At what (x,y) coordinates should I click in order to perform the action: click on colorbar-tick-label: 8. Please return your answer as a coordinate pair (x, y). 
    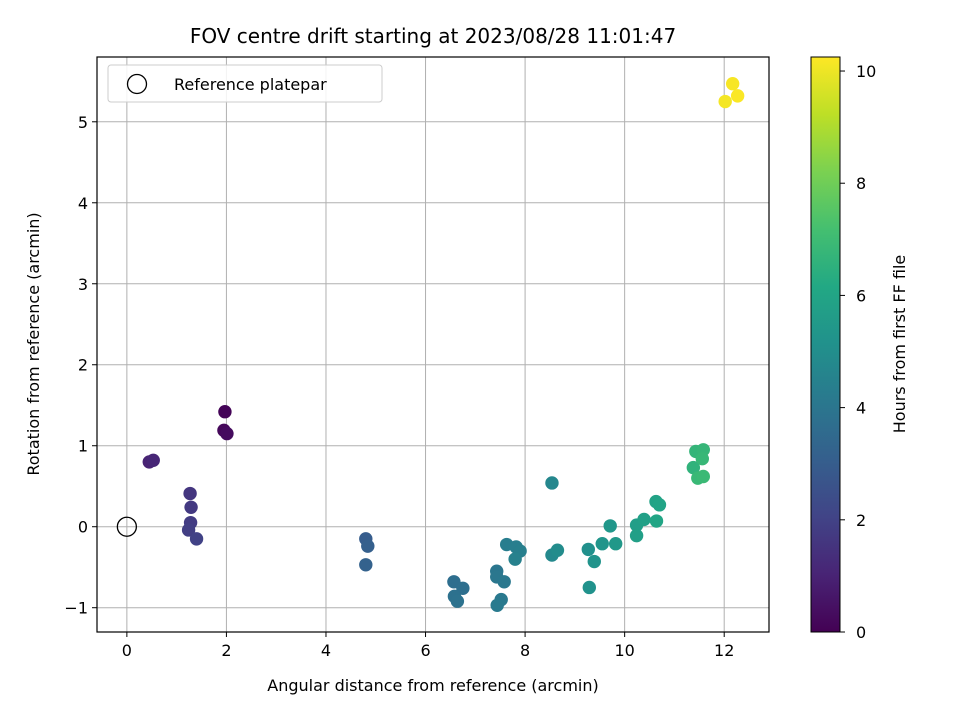
    Looking at the image, I should click on (861, 183).